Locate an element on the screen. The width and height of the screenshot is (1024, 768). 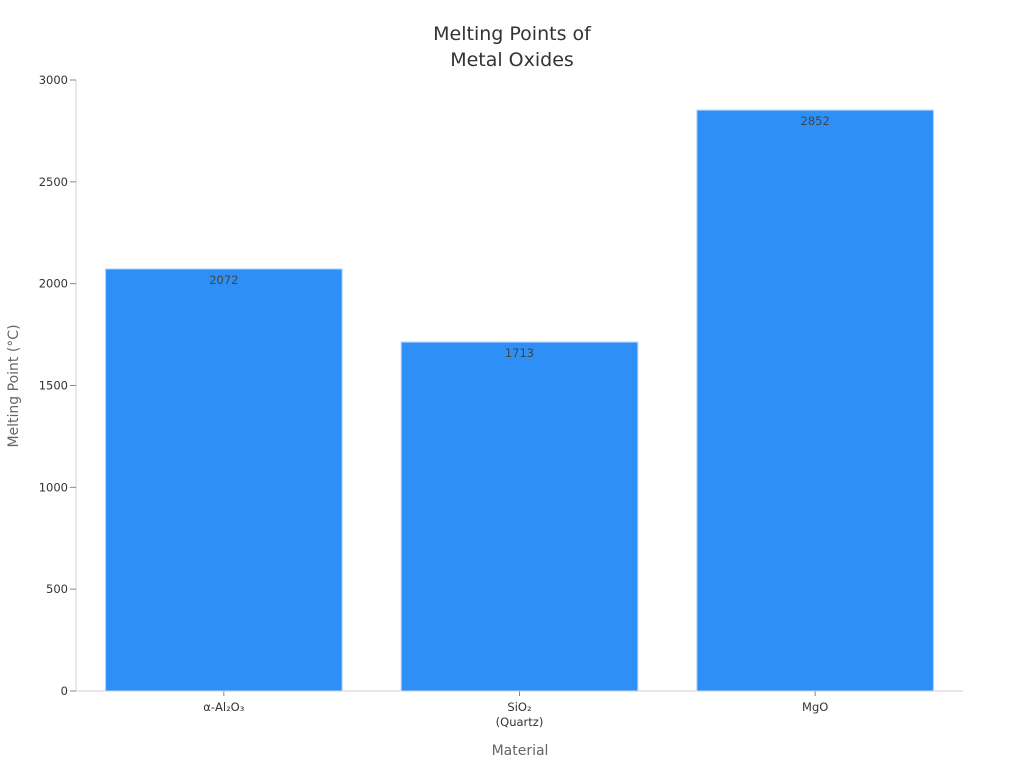
y-tick-label: 2000 is located at coordinates (53, 284).